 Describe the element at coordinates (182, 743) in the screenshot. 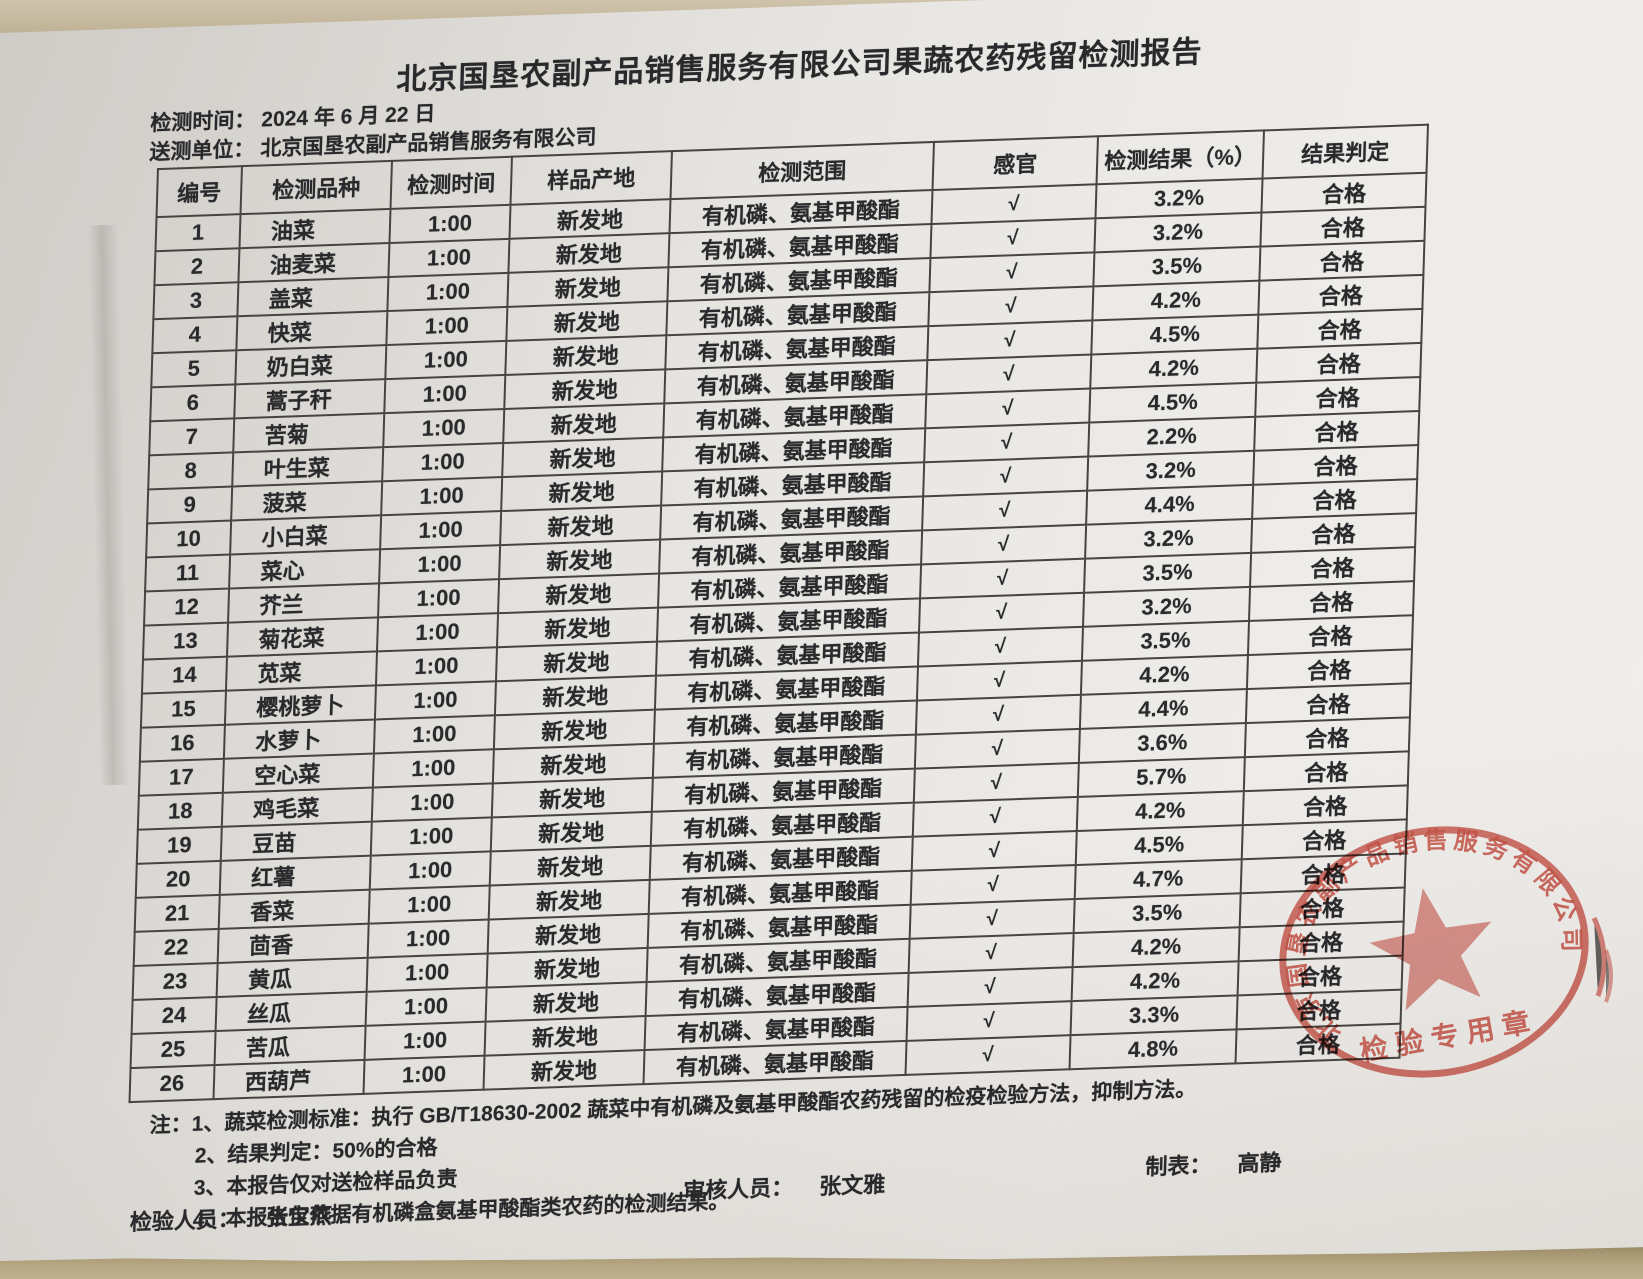

I see `cell-no: 16` at that location.